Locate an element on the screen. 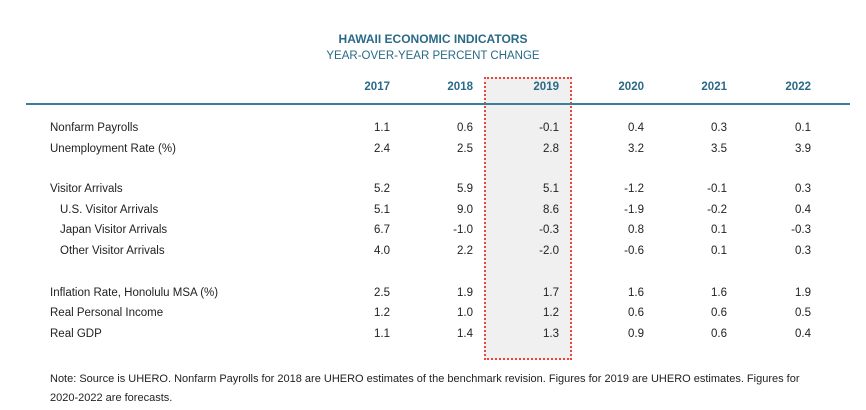 The height and width of the screenshot is (410, 866). table-cell: 1.3 is located at coordinates (551, 334).